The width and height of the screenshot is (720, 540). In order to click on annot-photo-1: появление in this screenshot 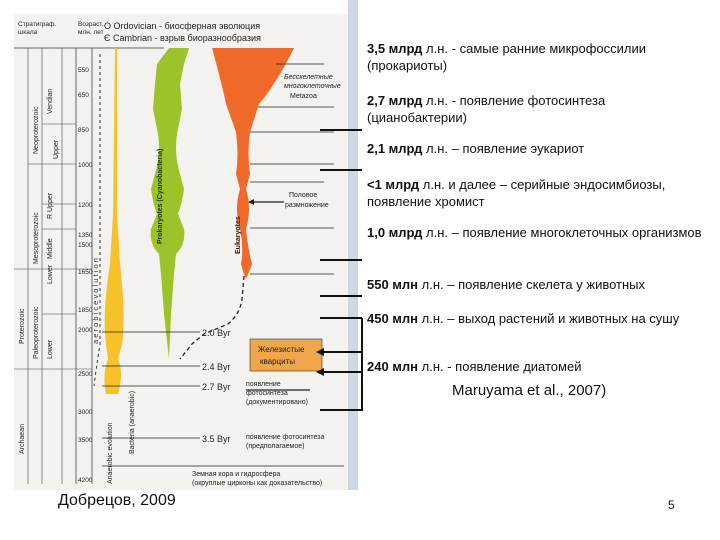, I will do `click(263, 384)`.